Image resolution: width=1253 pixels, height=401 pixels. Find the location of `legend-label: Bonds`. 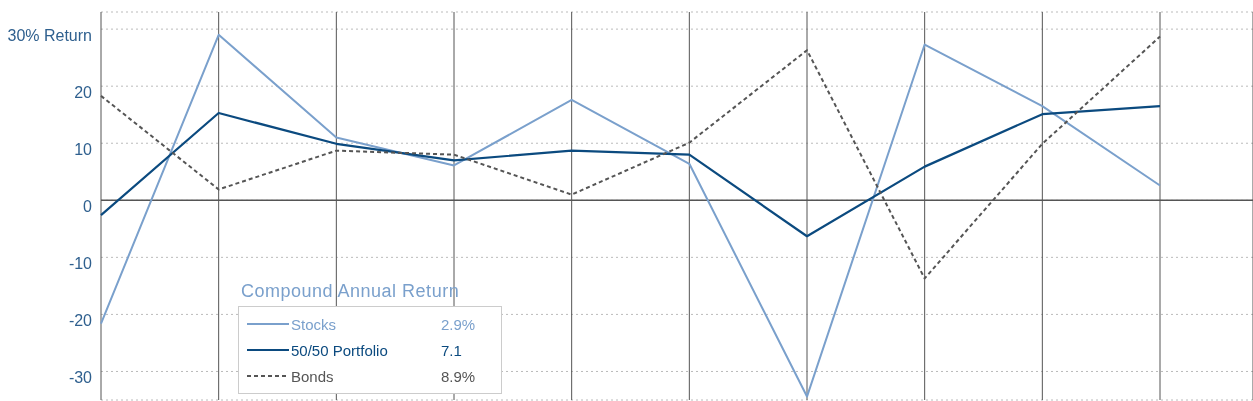

legend-label: Bonds is located at coordinates (313, 376).